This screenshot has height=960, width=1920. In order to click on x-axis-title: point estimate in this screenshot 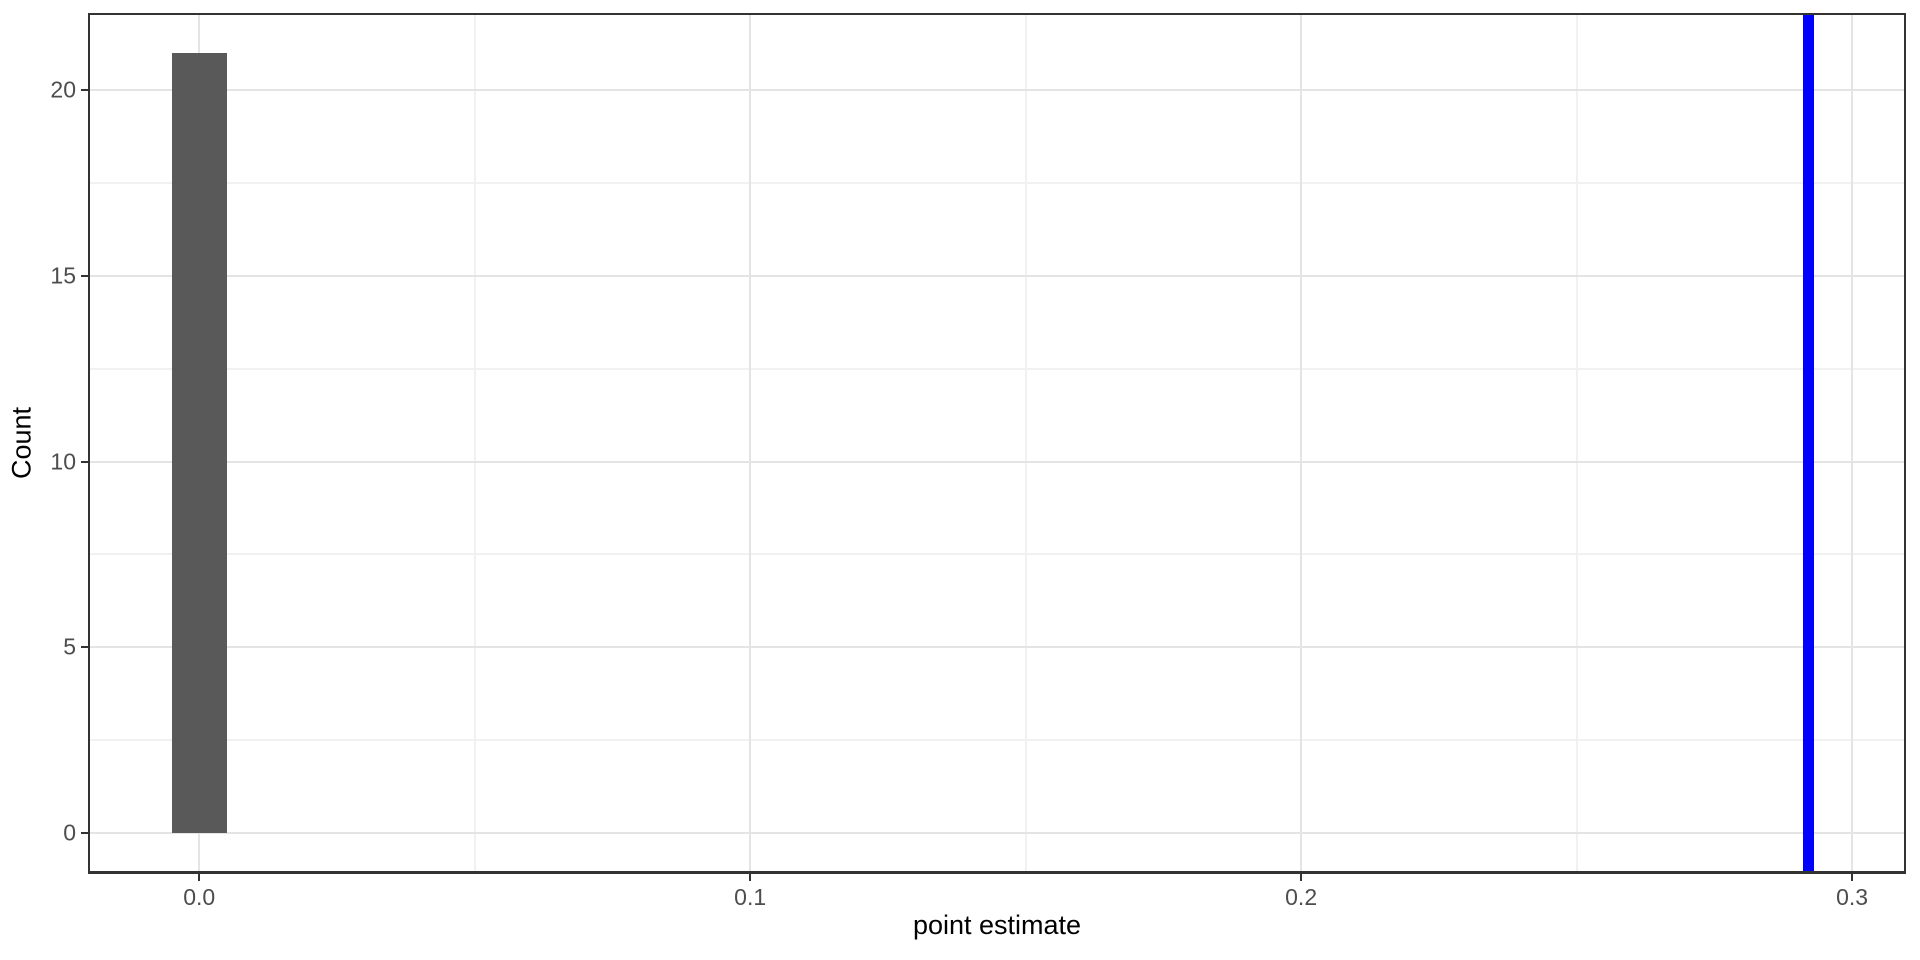, I will do `click(997, 925)`.